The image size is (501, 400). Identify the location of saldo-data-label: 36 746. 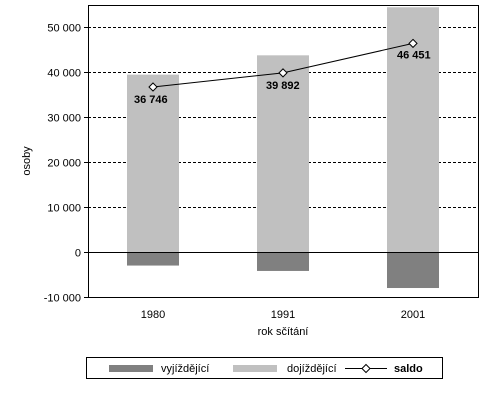
(151, 100).